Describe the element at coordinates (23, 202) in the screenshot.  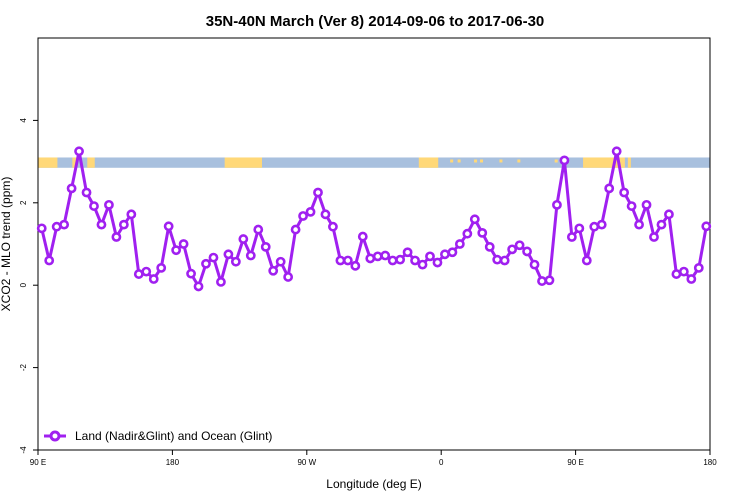
I see `y-tick-label: 2` at that location.